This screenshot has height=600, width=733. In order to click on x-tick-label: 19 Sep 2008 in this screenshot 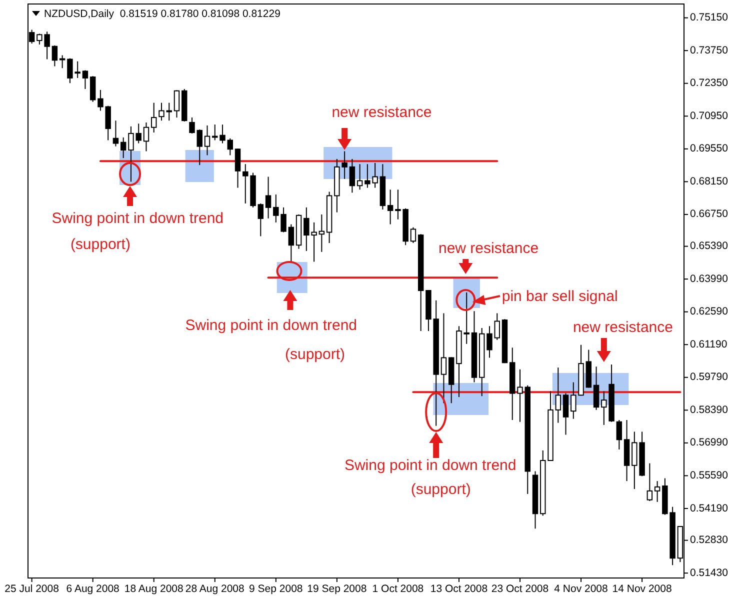, I will do `click(337, 588)`.